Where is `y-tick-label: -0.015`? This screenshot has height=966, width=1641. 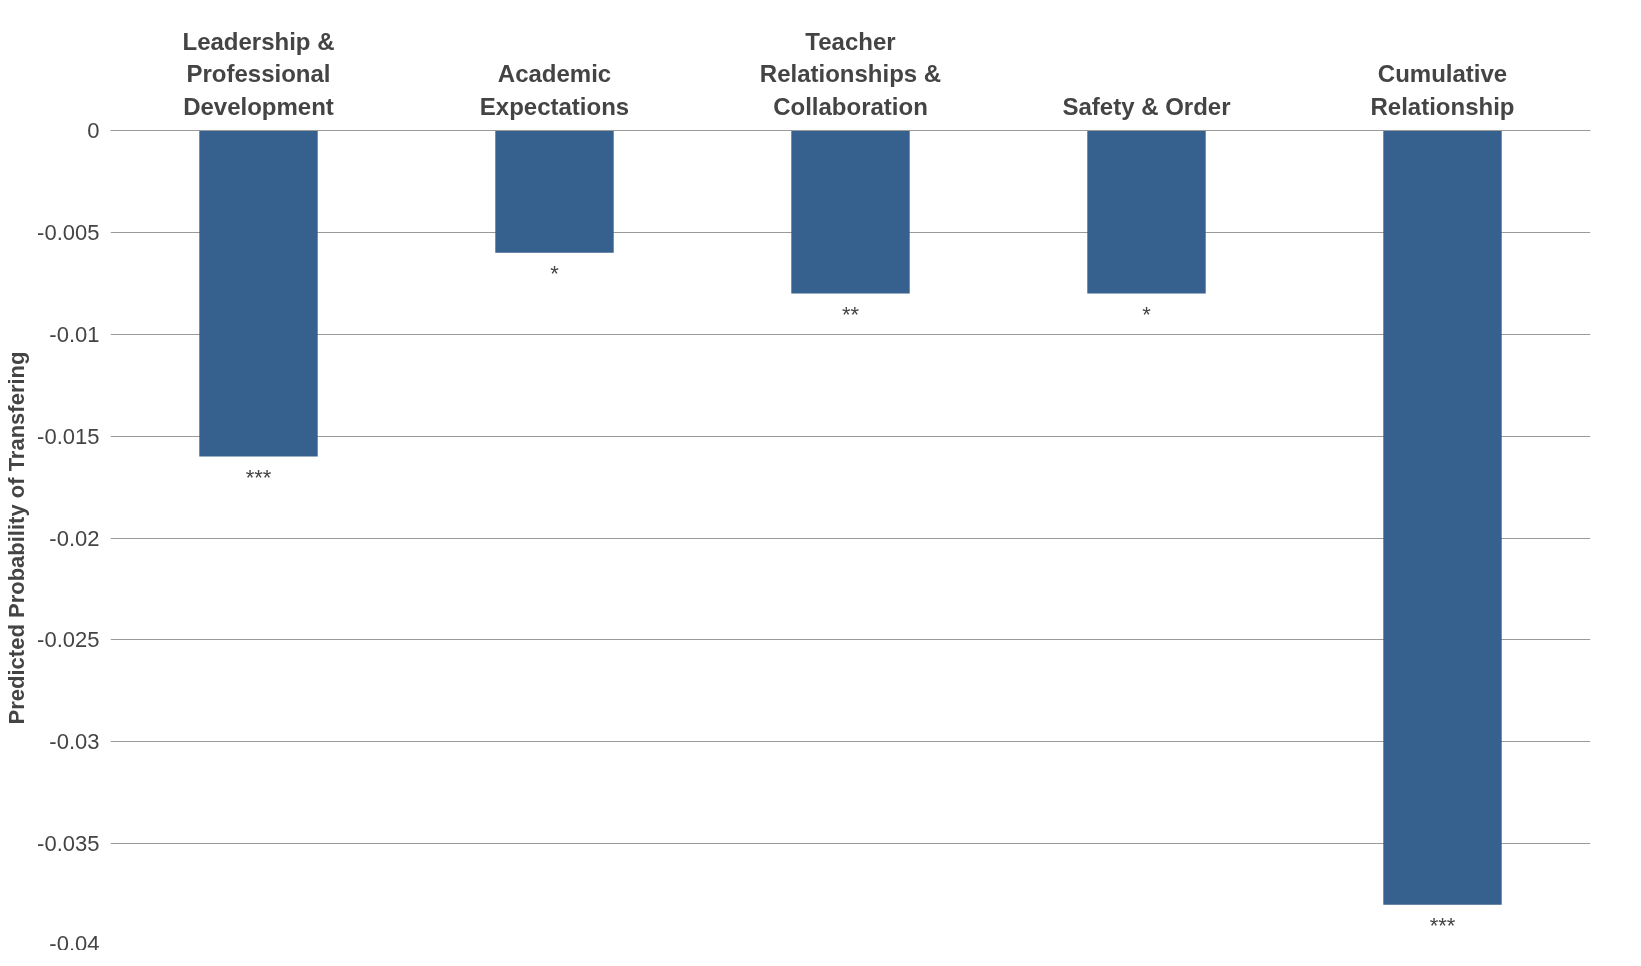 y-tick-label: -0.015 is located at coordinates (68, 436).